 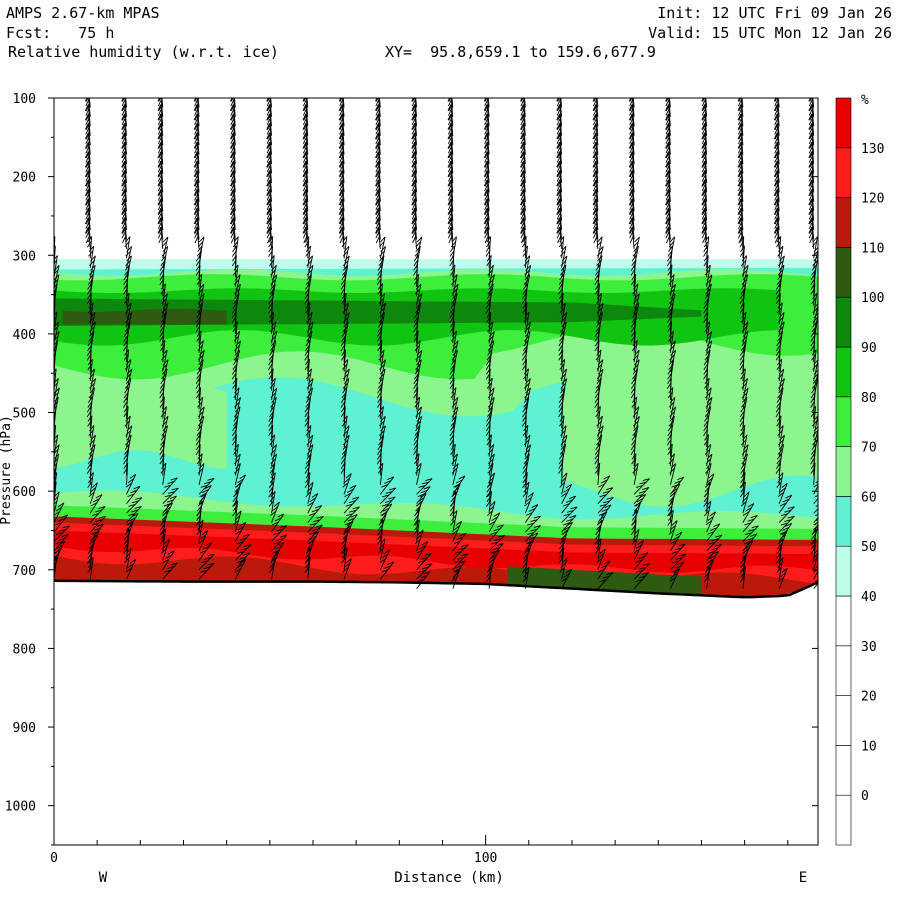 What do you see at coordinates (24, 335) in the screenshot?
I see `y-tick-label: 400` at bounding box center [24, 335].